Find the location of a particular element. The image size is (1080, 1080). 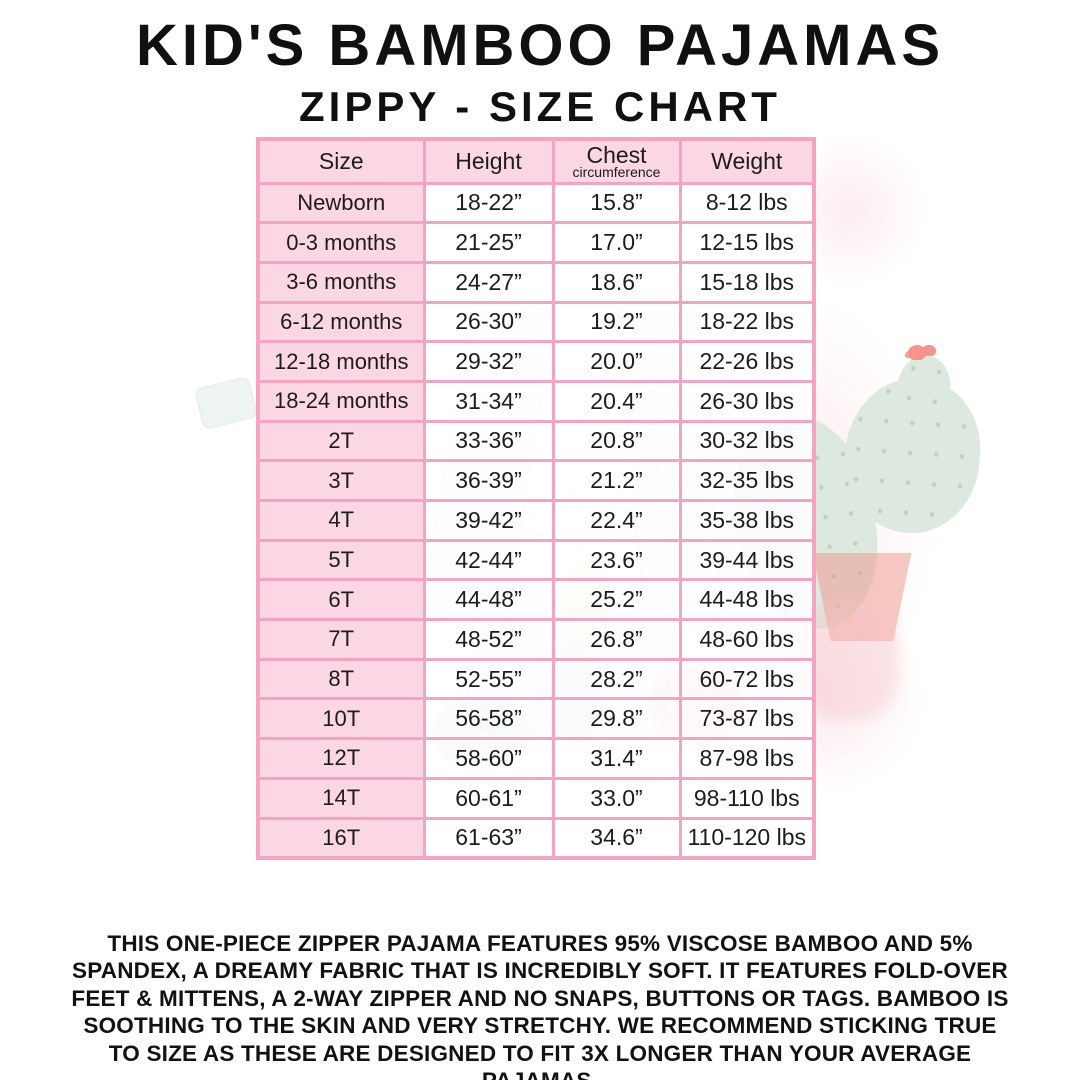

height-cell: 18-22” is located at coordinates (488, 203).